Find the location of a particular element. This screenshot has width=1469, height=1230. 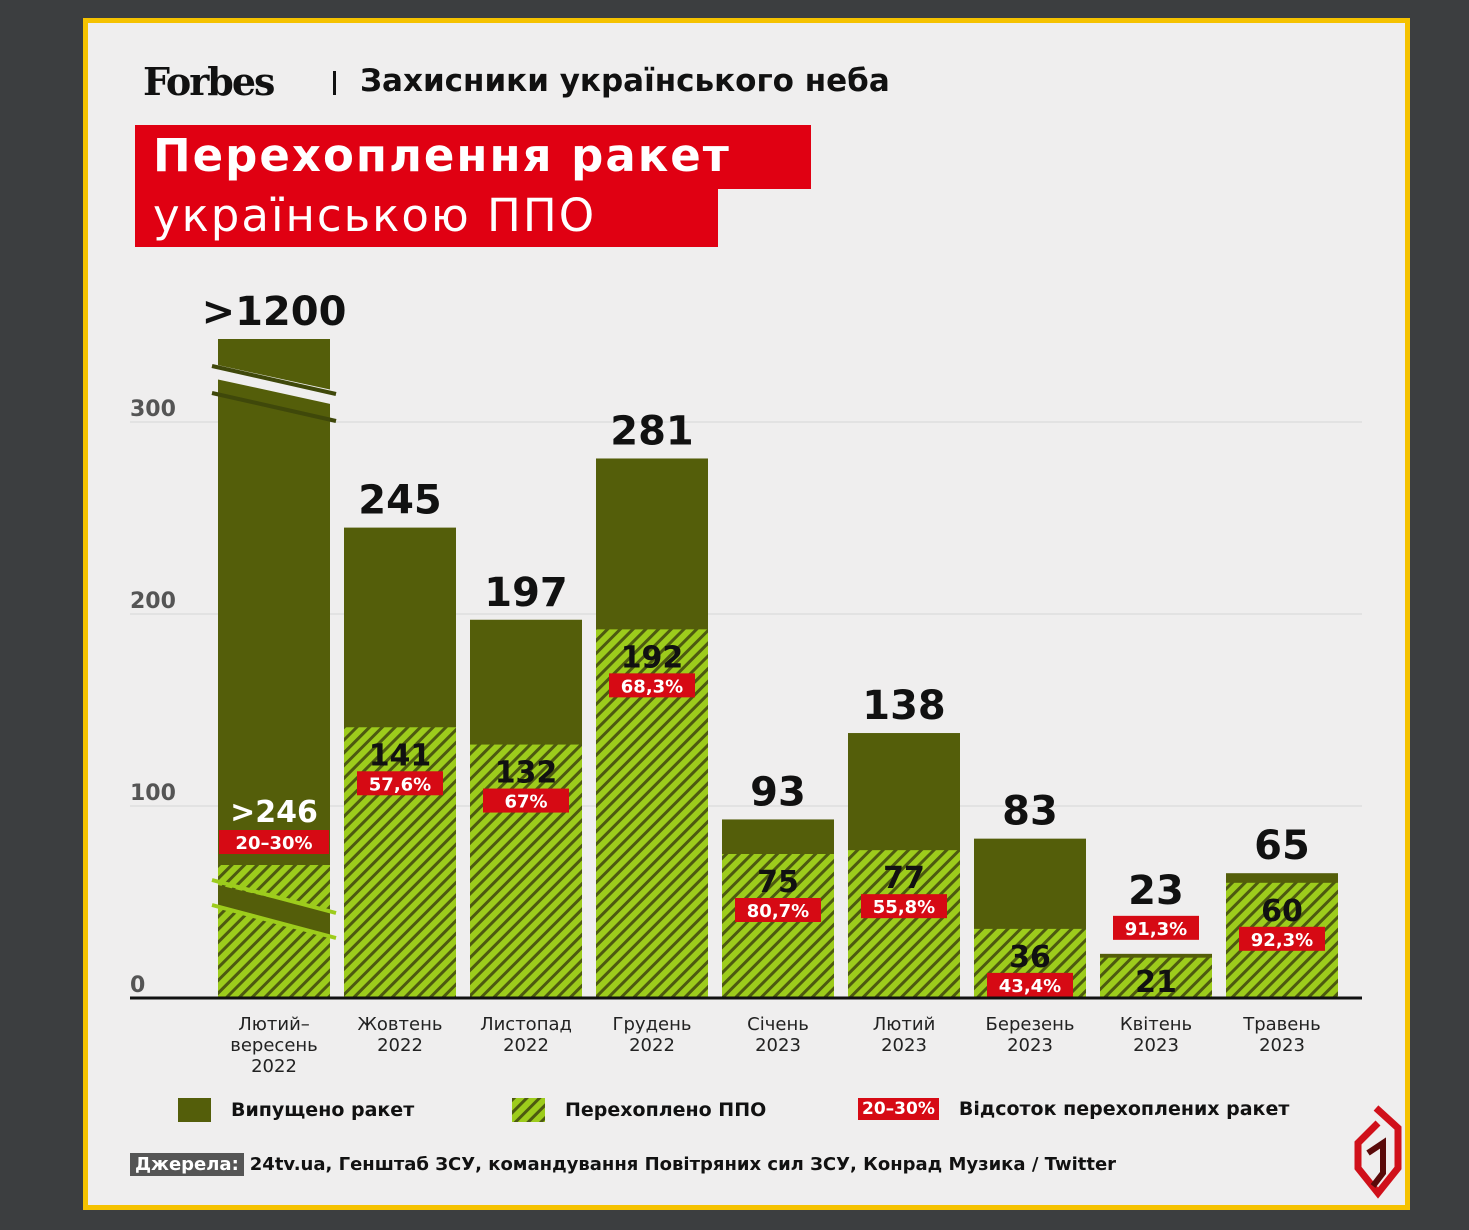

y-tick-label: 300 is located at coordinates (153, 409).